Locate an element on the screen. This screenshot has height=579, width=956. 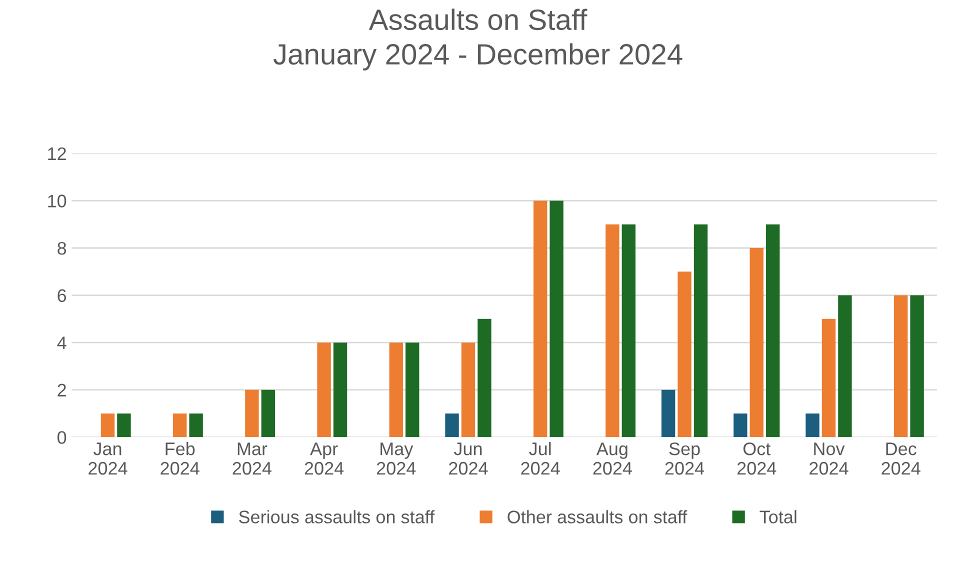
x-tick-label: Dec 2024 is located at coordinates (901, 458).